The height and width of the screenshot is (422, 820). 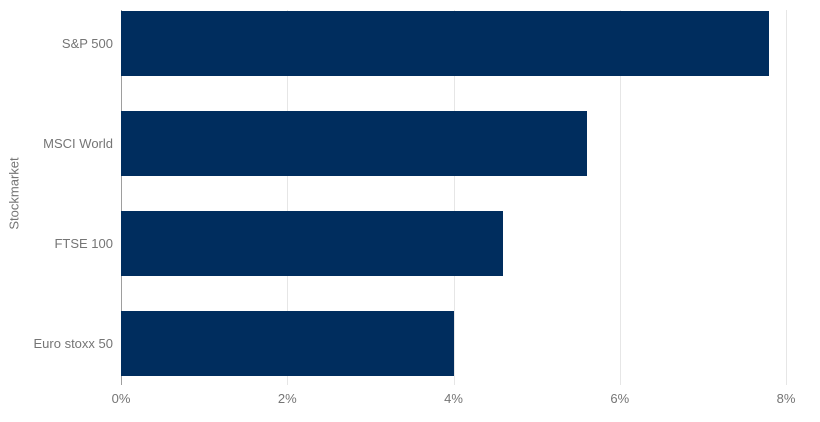 What do you see at coordinates (786, 398) in the screenshot?
I see `x-axis-tick-label: 8%` at bounding box center [786, 398].